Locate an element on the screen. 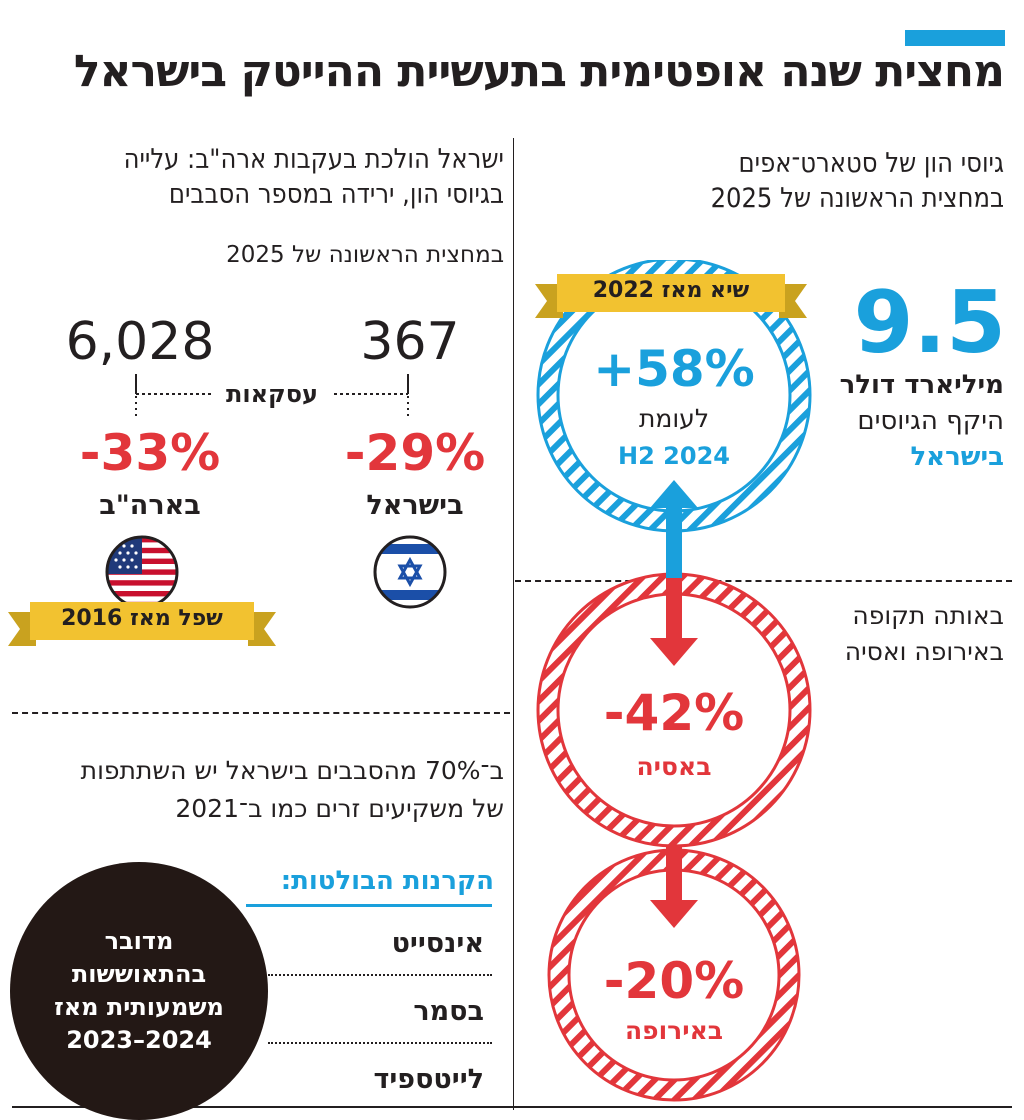 The width and height of the screenshot is (1024, 1120). europe-change-circle is located at coordinates (674, 975).